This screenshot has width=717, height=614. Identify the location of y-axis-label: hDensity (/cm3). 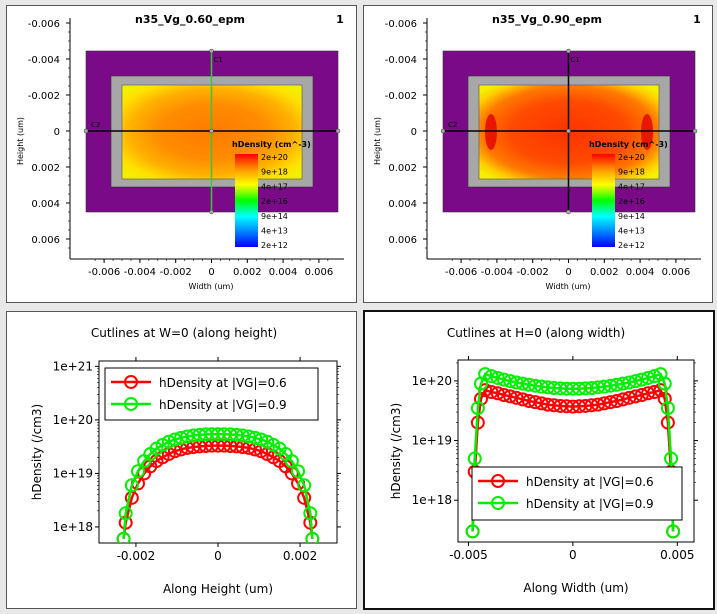
(37, 452).